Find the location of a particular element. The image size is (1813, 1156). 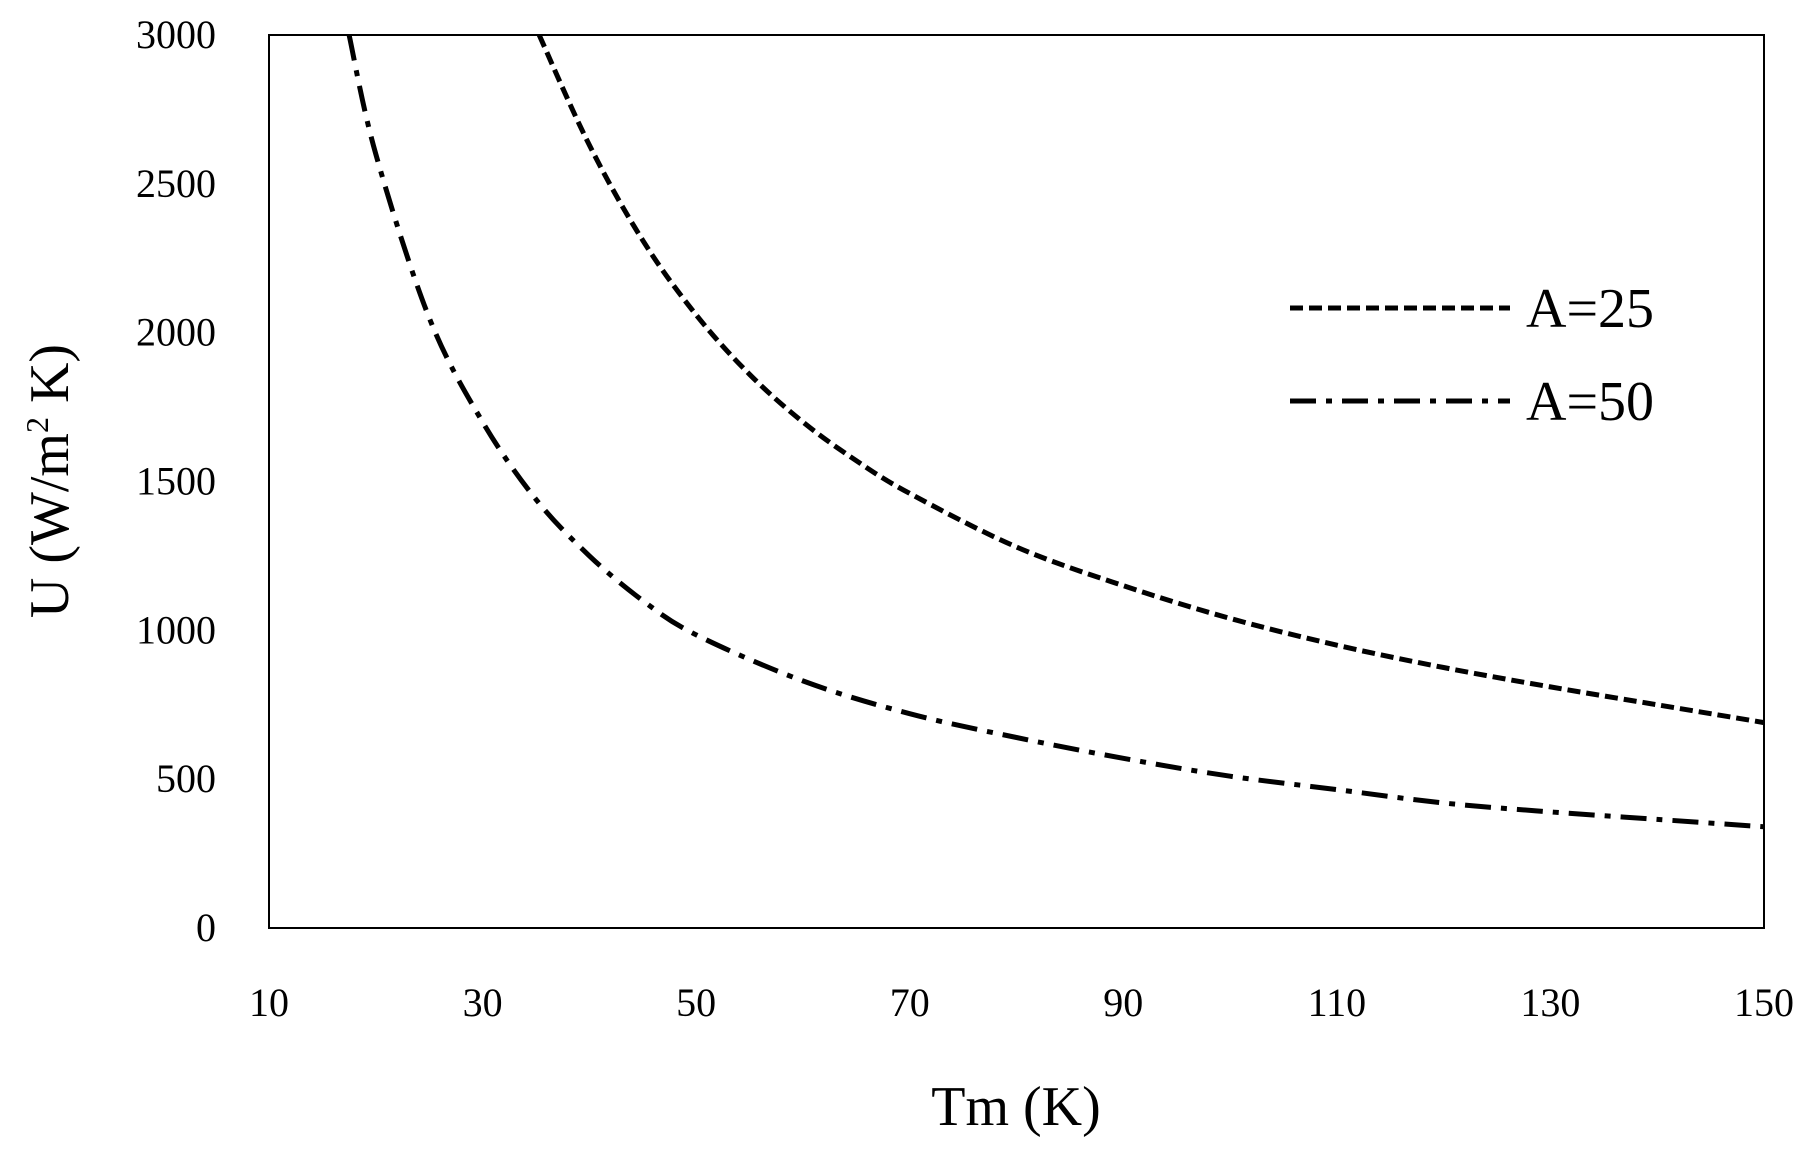

x-tick-label: 70 is located at coordinates (910, 1002).